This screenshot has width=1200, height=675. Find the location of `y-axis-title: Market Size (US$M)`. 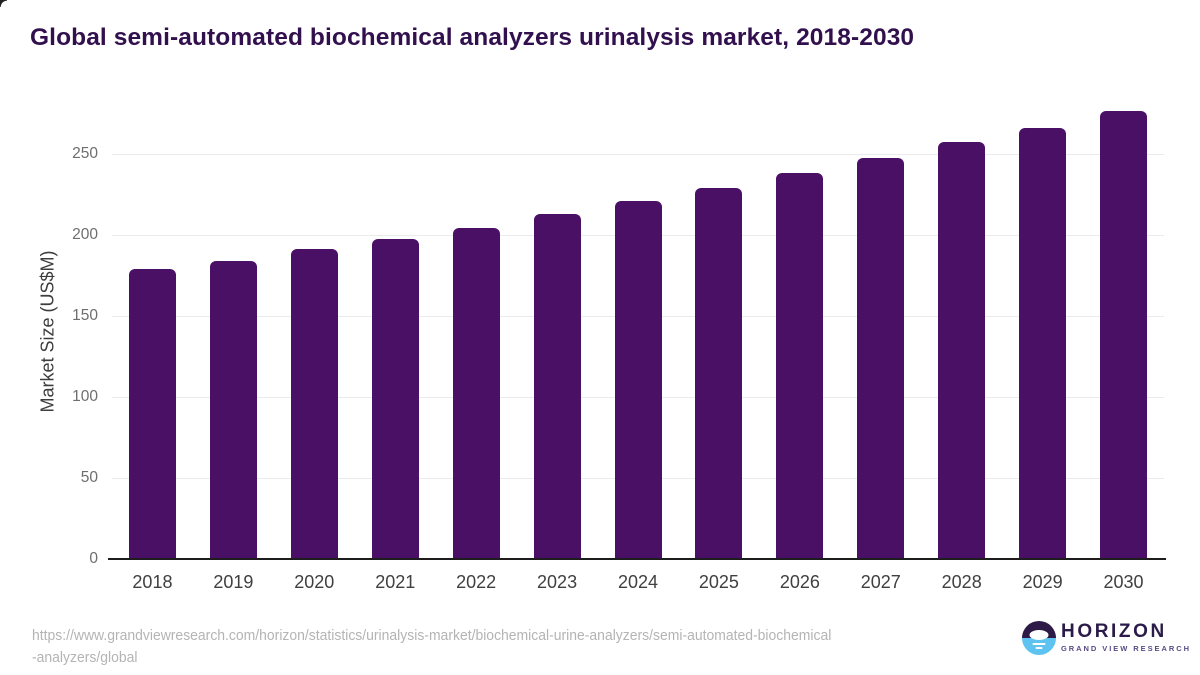

y-axis-title: Market Size (US$M) is located at coordinates (47, 331).